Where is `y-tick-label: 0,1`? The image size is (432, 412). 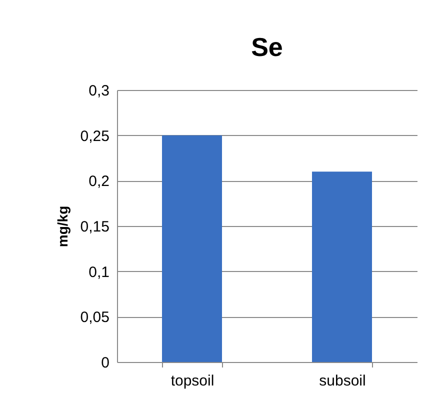
y-tick-label: 0,1 is located at coordinates (99, 272).